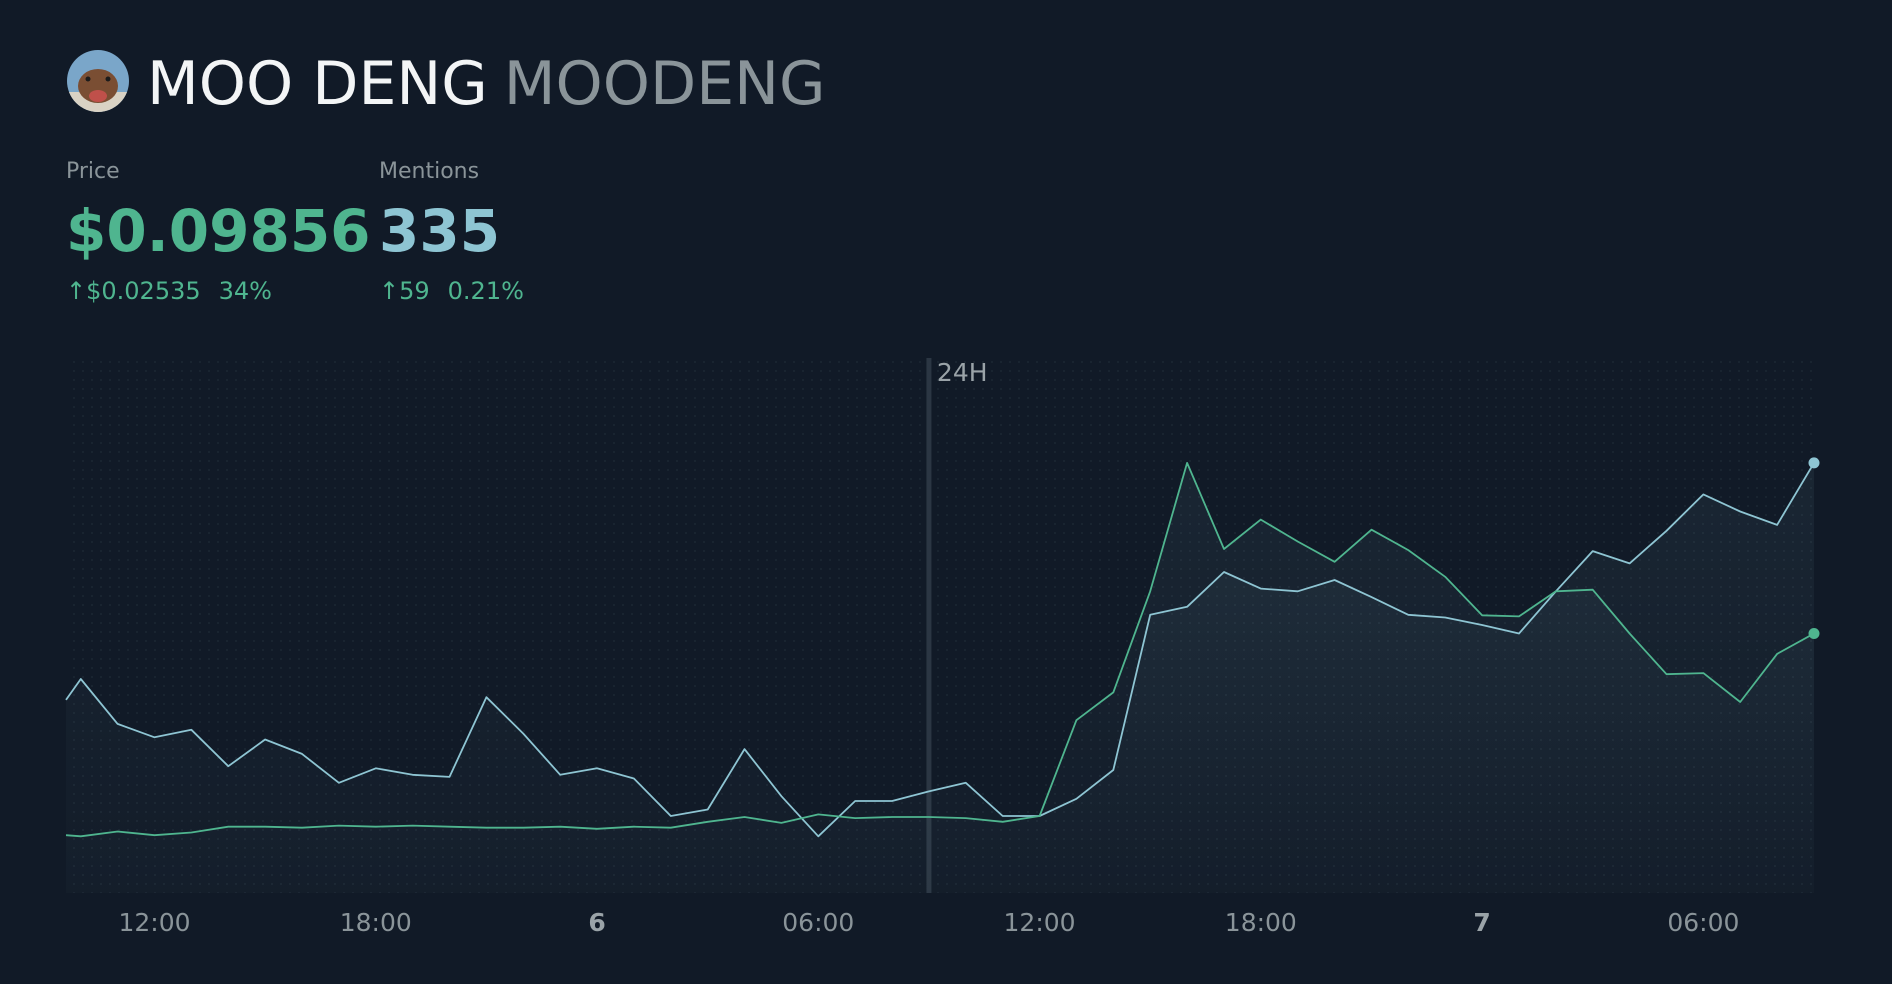 The width and height of the screenshot is (1892, 984). Describe the element at coordinates (404, 291) in the screenshot. I see `stat-change: ↑59` at that location.